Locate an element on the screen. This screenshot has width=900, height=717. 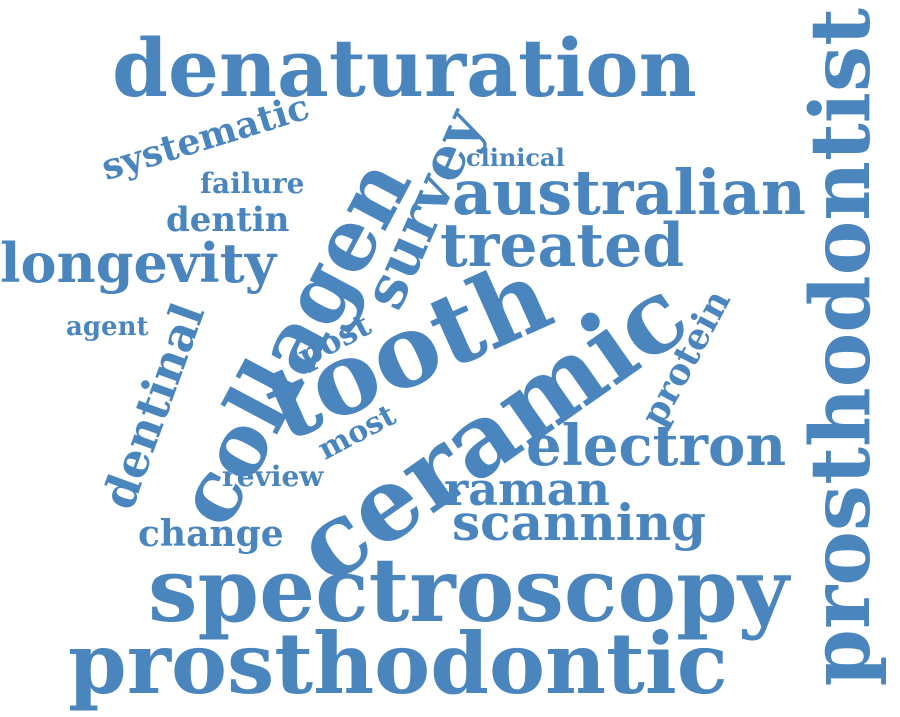
word-failure: failure is located at coordinates (252, 183).